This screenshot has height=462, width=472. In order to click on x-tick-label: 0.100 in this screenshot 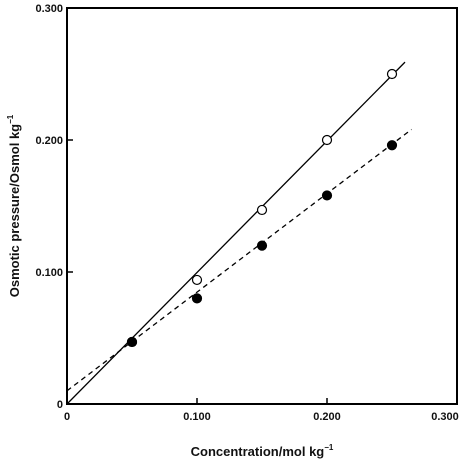, I will do `click(197, 417)`.